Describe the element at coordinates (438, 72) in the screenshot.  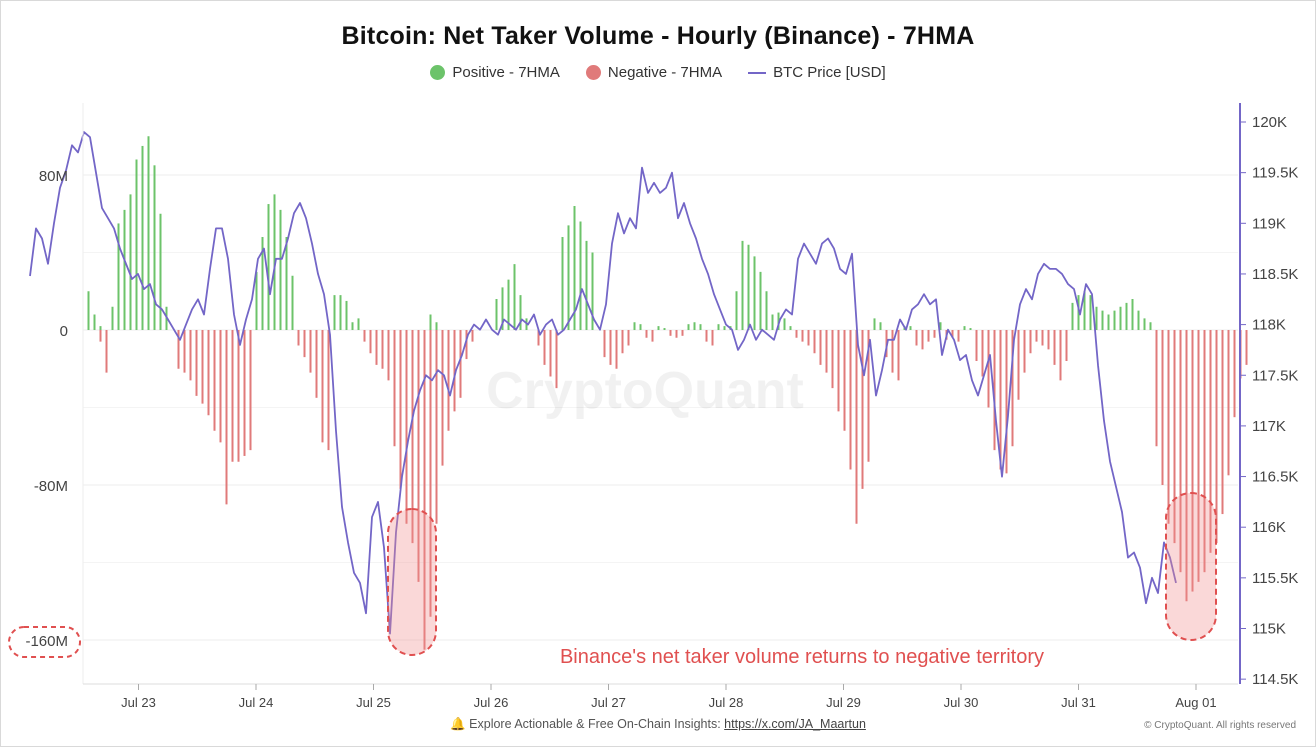
I see `legend-swatch-positive` at that location.